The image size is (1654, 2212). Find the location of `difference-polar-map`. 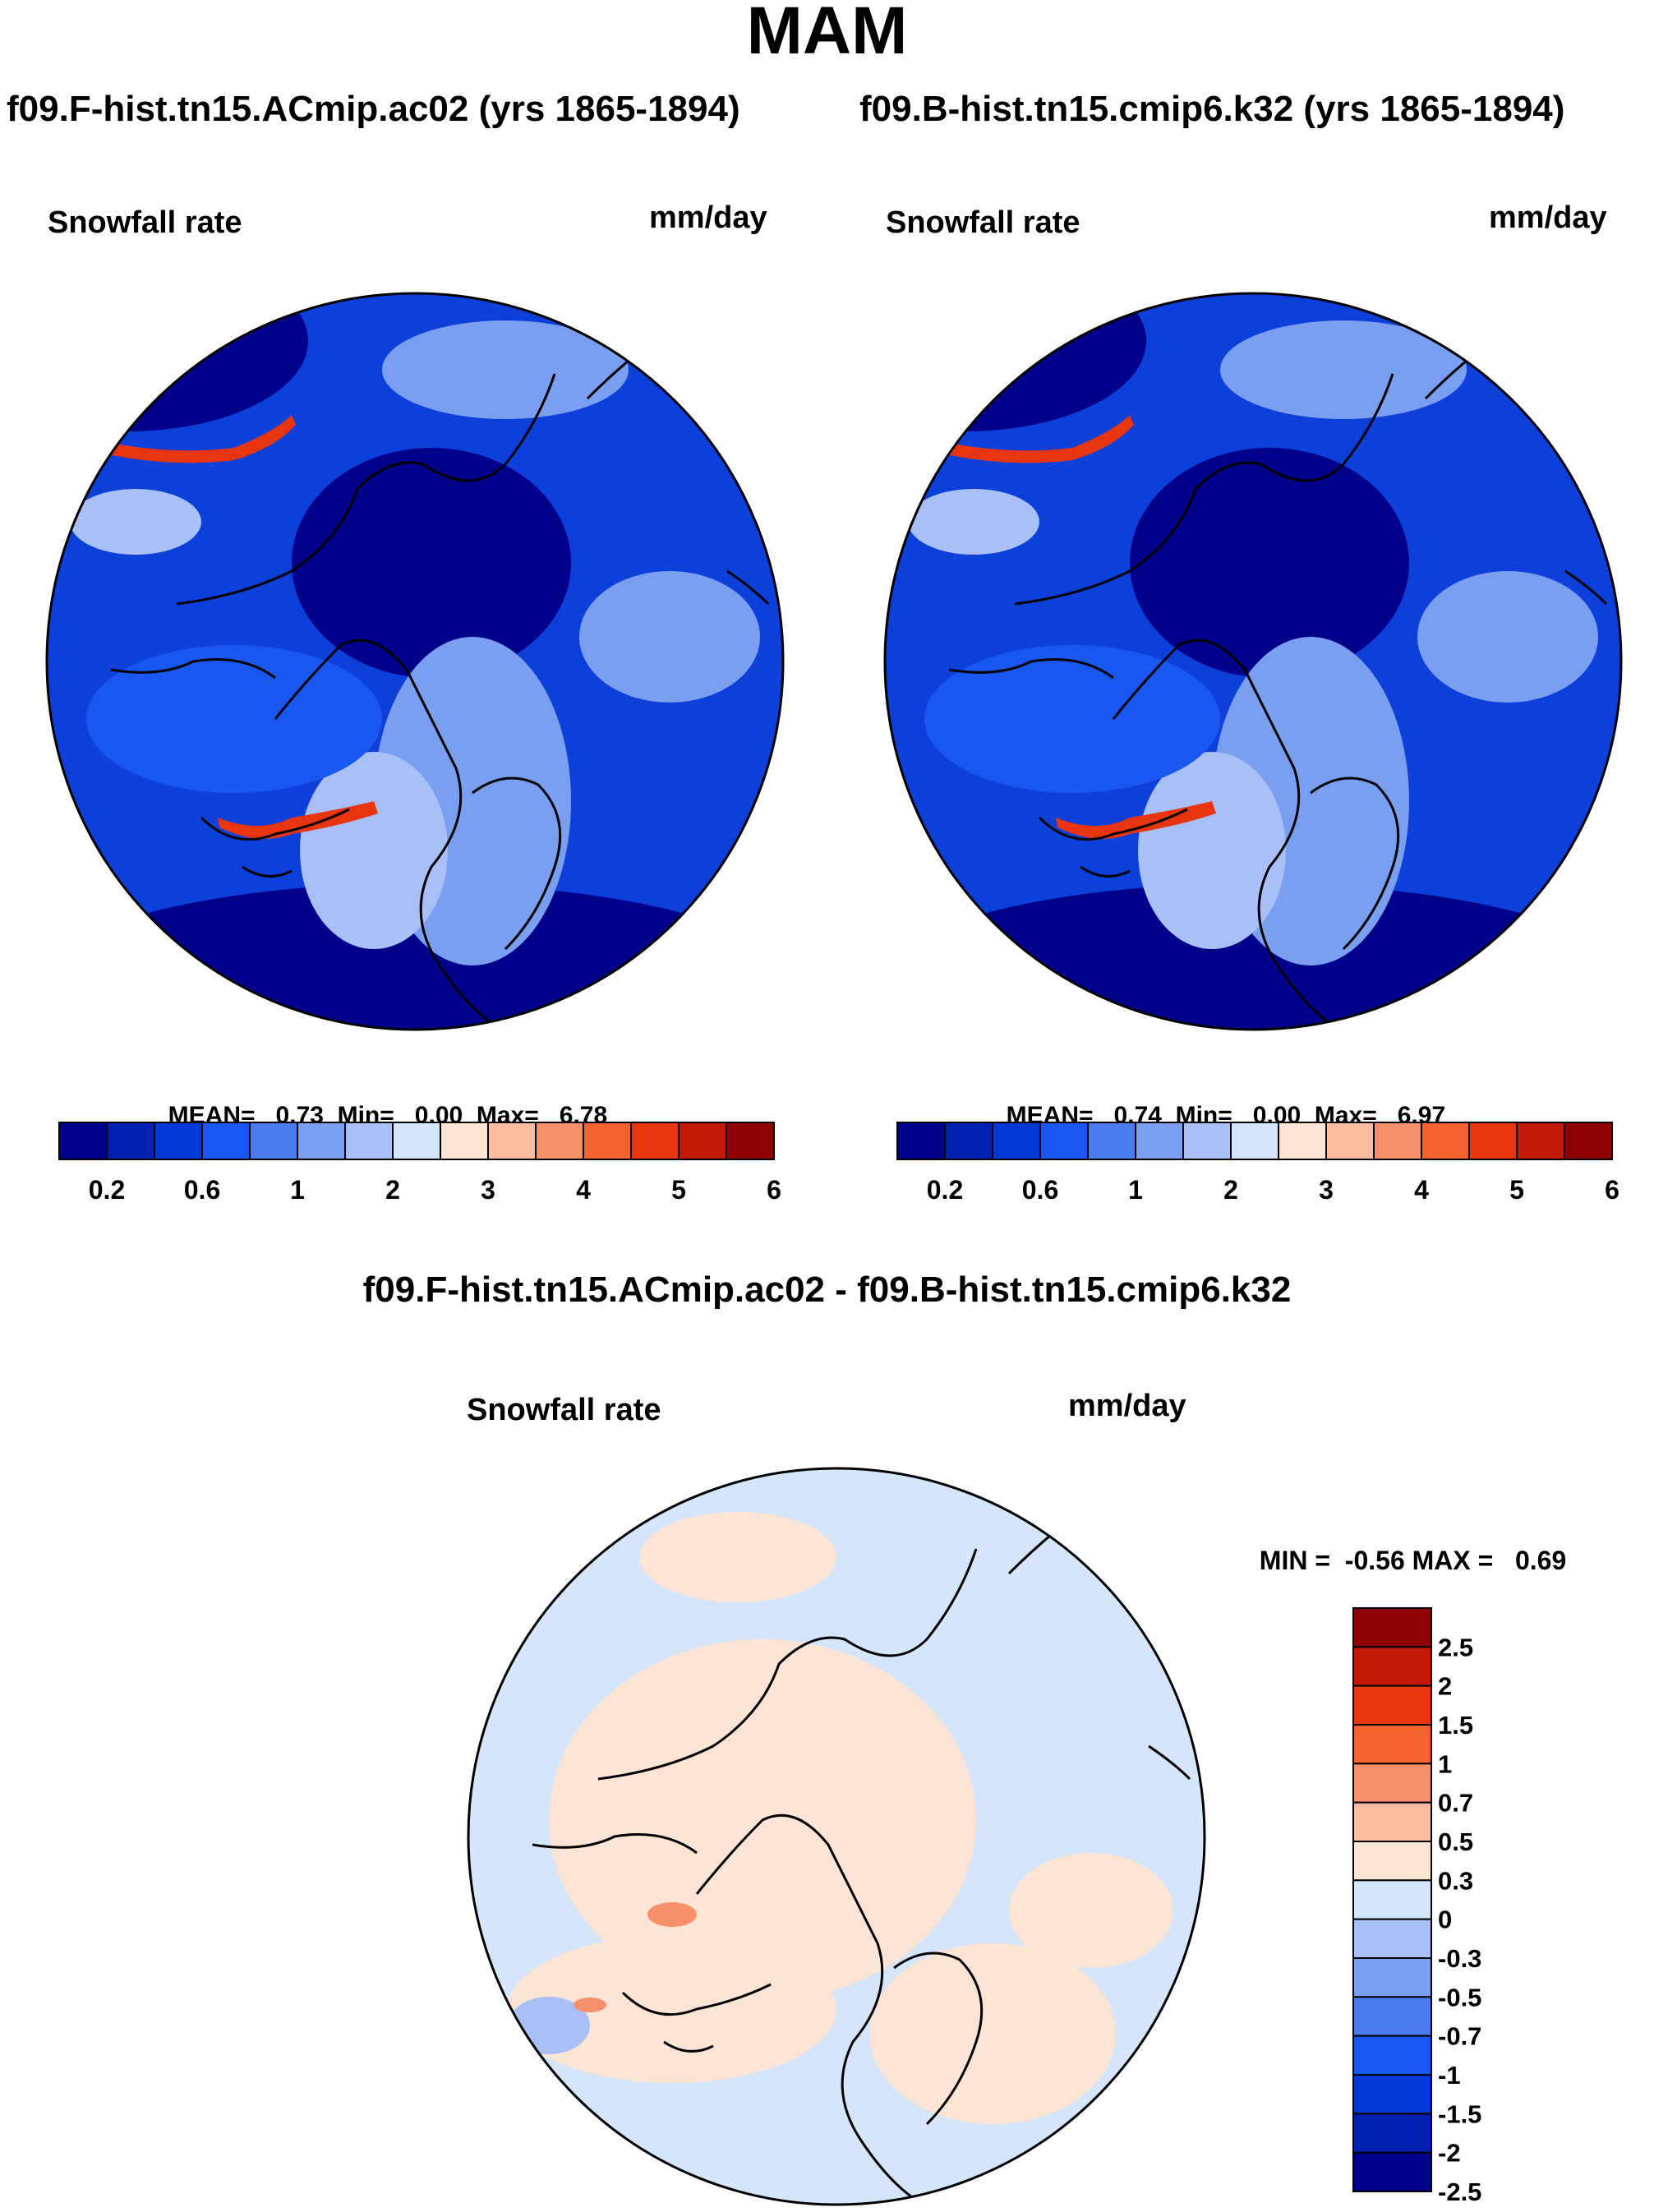

difference-polar-map is located at coordinates (836, 1836).